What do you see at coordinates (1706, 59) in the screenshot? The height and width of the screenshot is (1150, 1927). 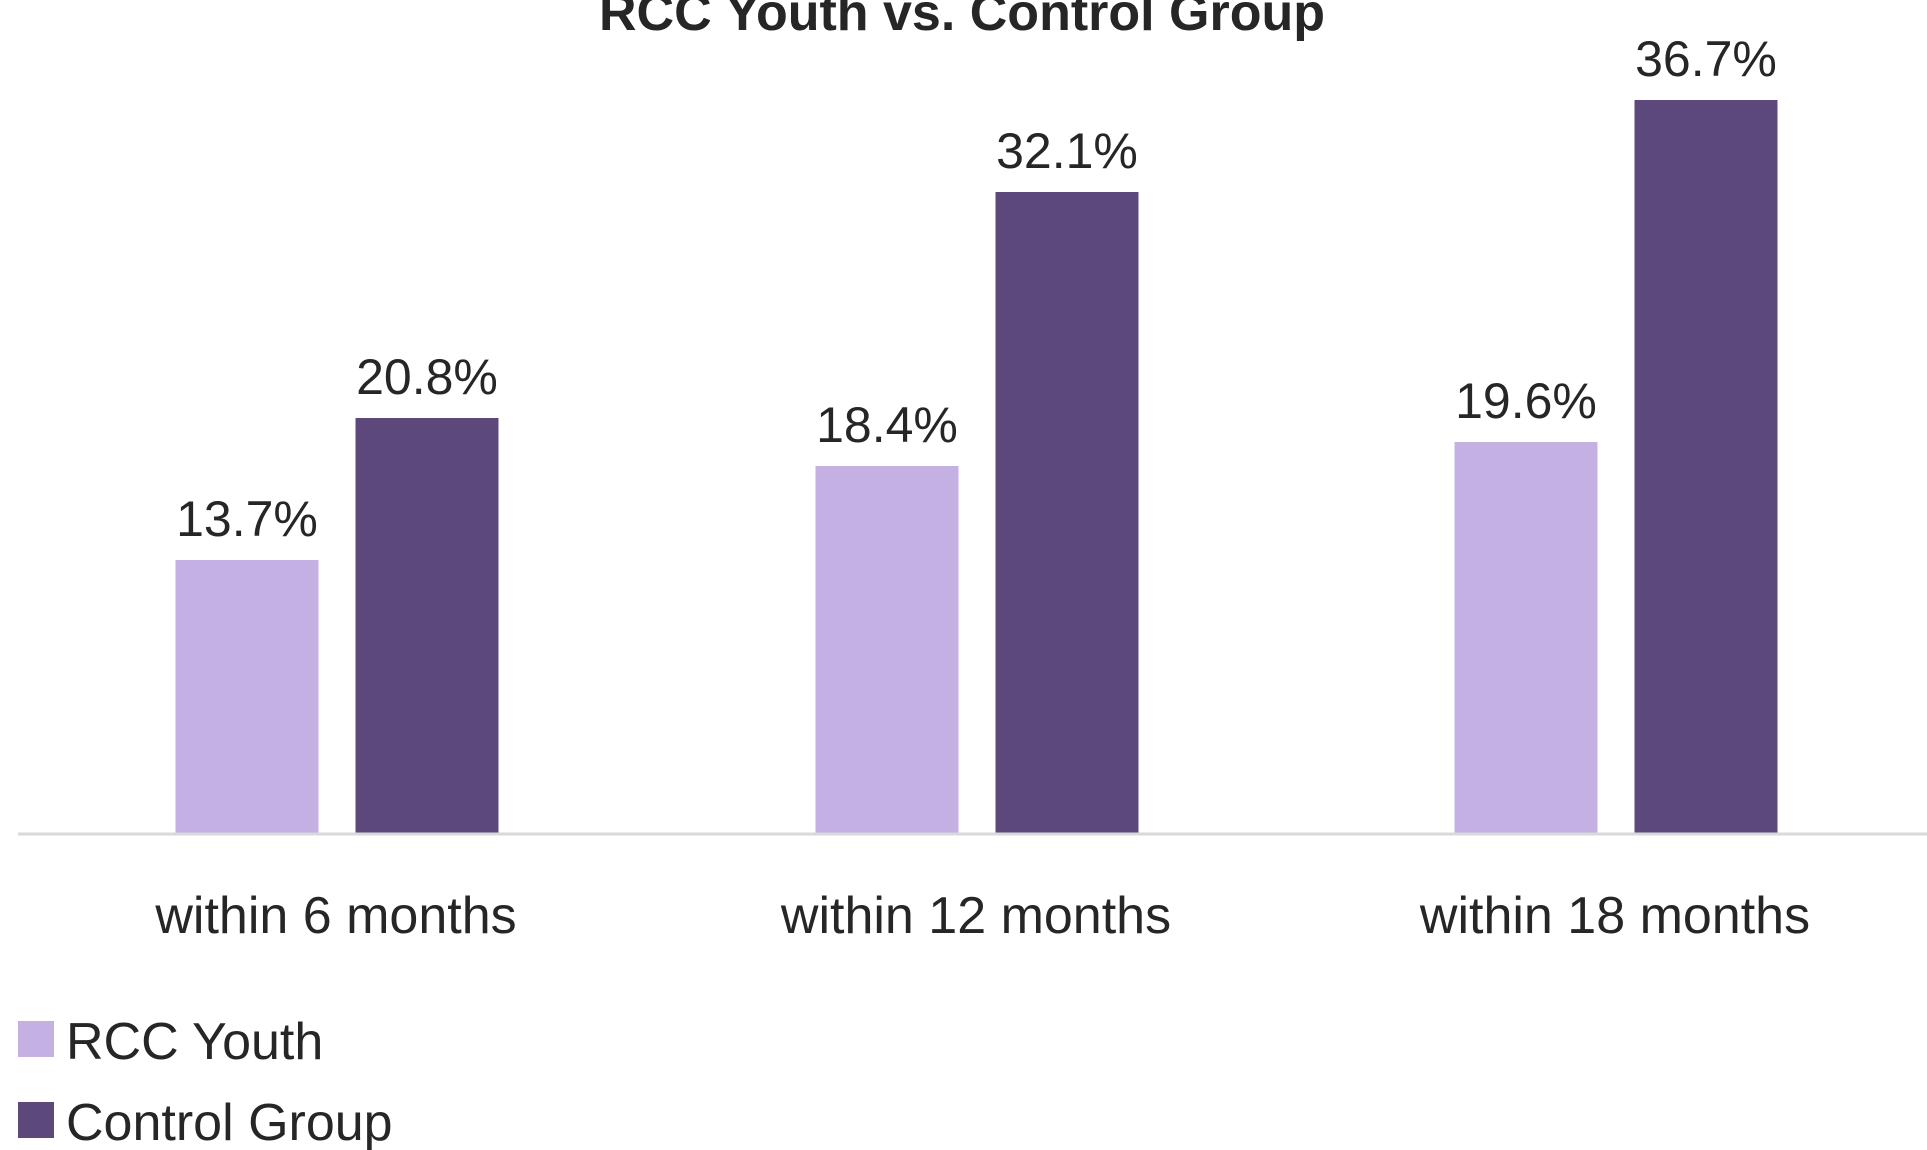 I see `data-label-control-group-2: 36.7%` at bounding box center [1706, 59].